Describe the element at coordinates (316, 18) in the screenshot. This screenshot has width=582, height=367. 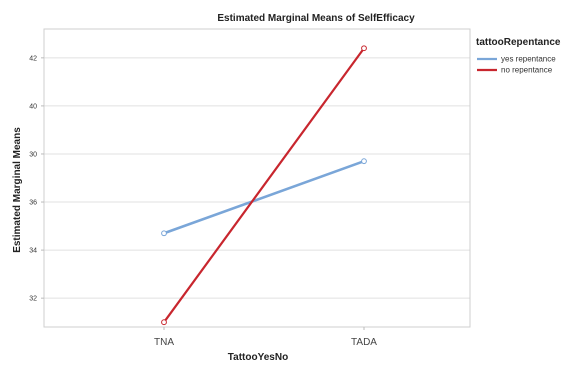
I see `chart-title: Estimated Marginal Means of SelfEfficacy` at that location.